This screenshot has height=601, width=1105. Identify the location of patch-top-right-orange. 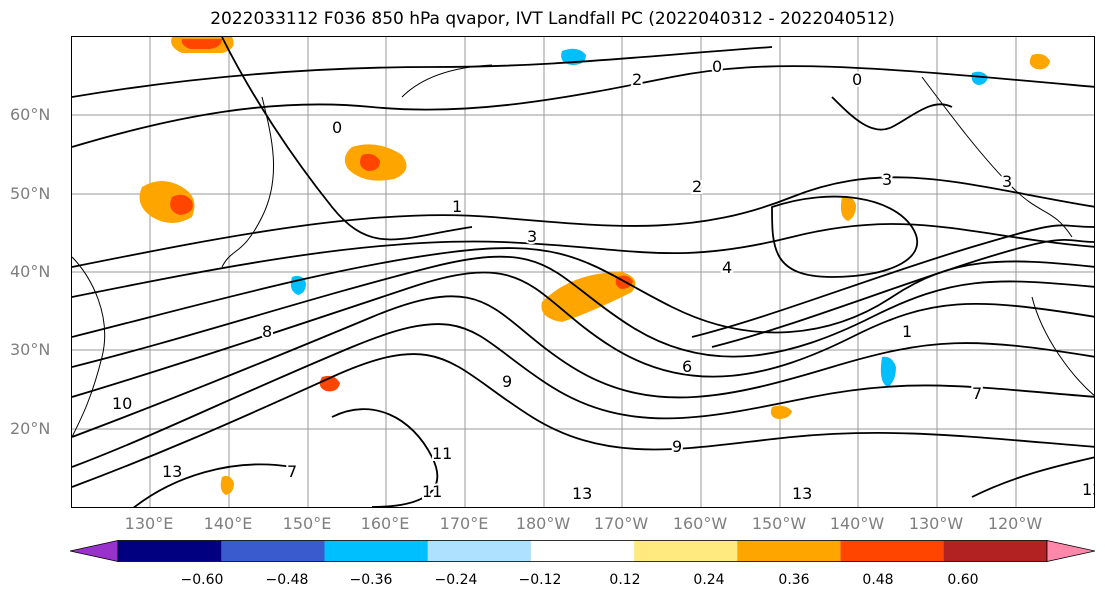
(1039, 61).